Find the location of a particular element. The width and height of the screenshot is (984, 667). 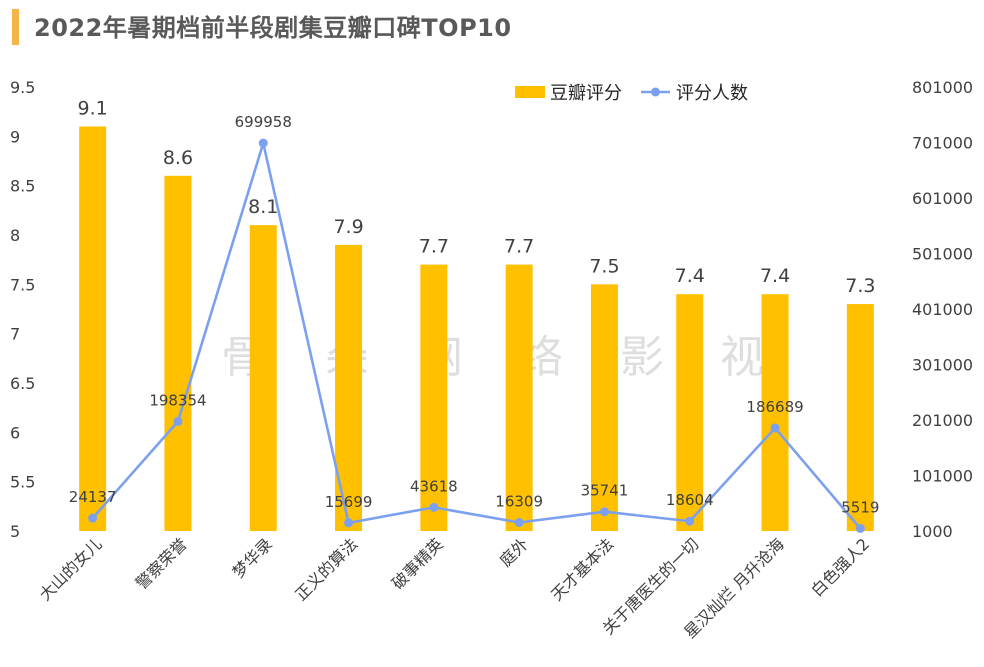

left-tick-label: 7.5 is located at coordinates (22, 284).